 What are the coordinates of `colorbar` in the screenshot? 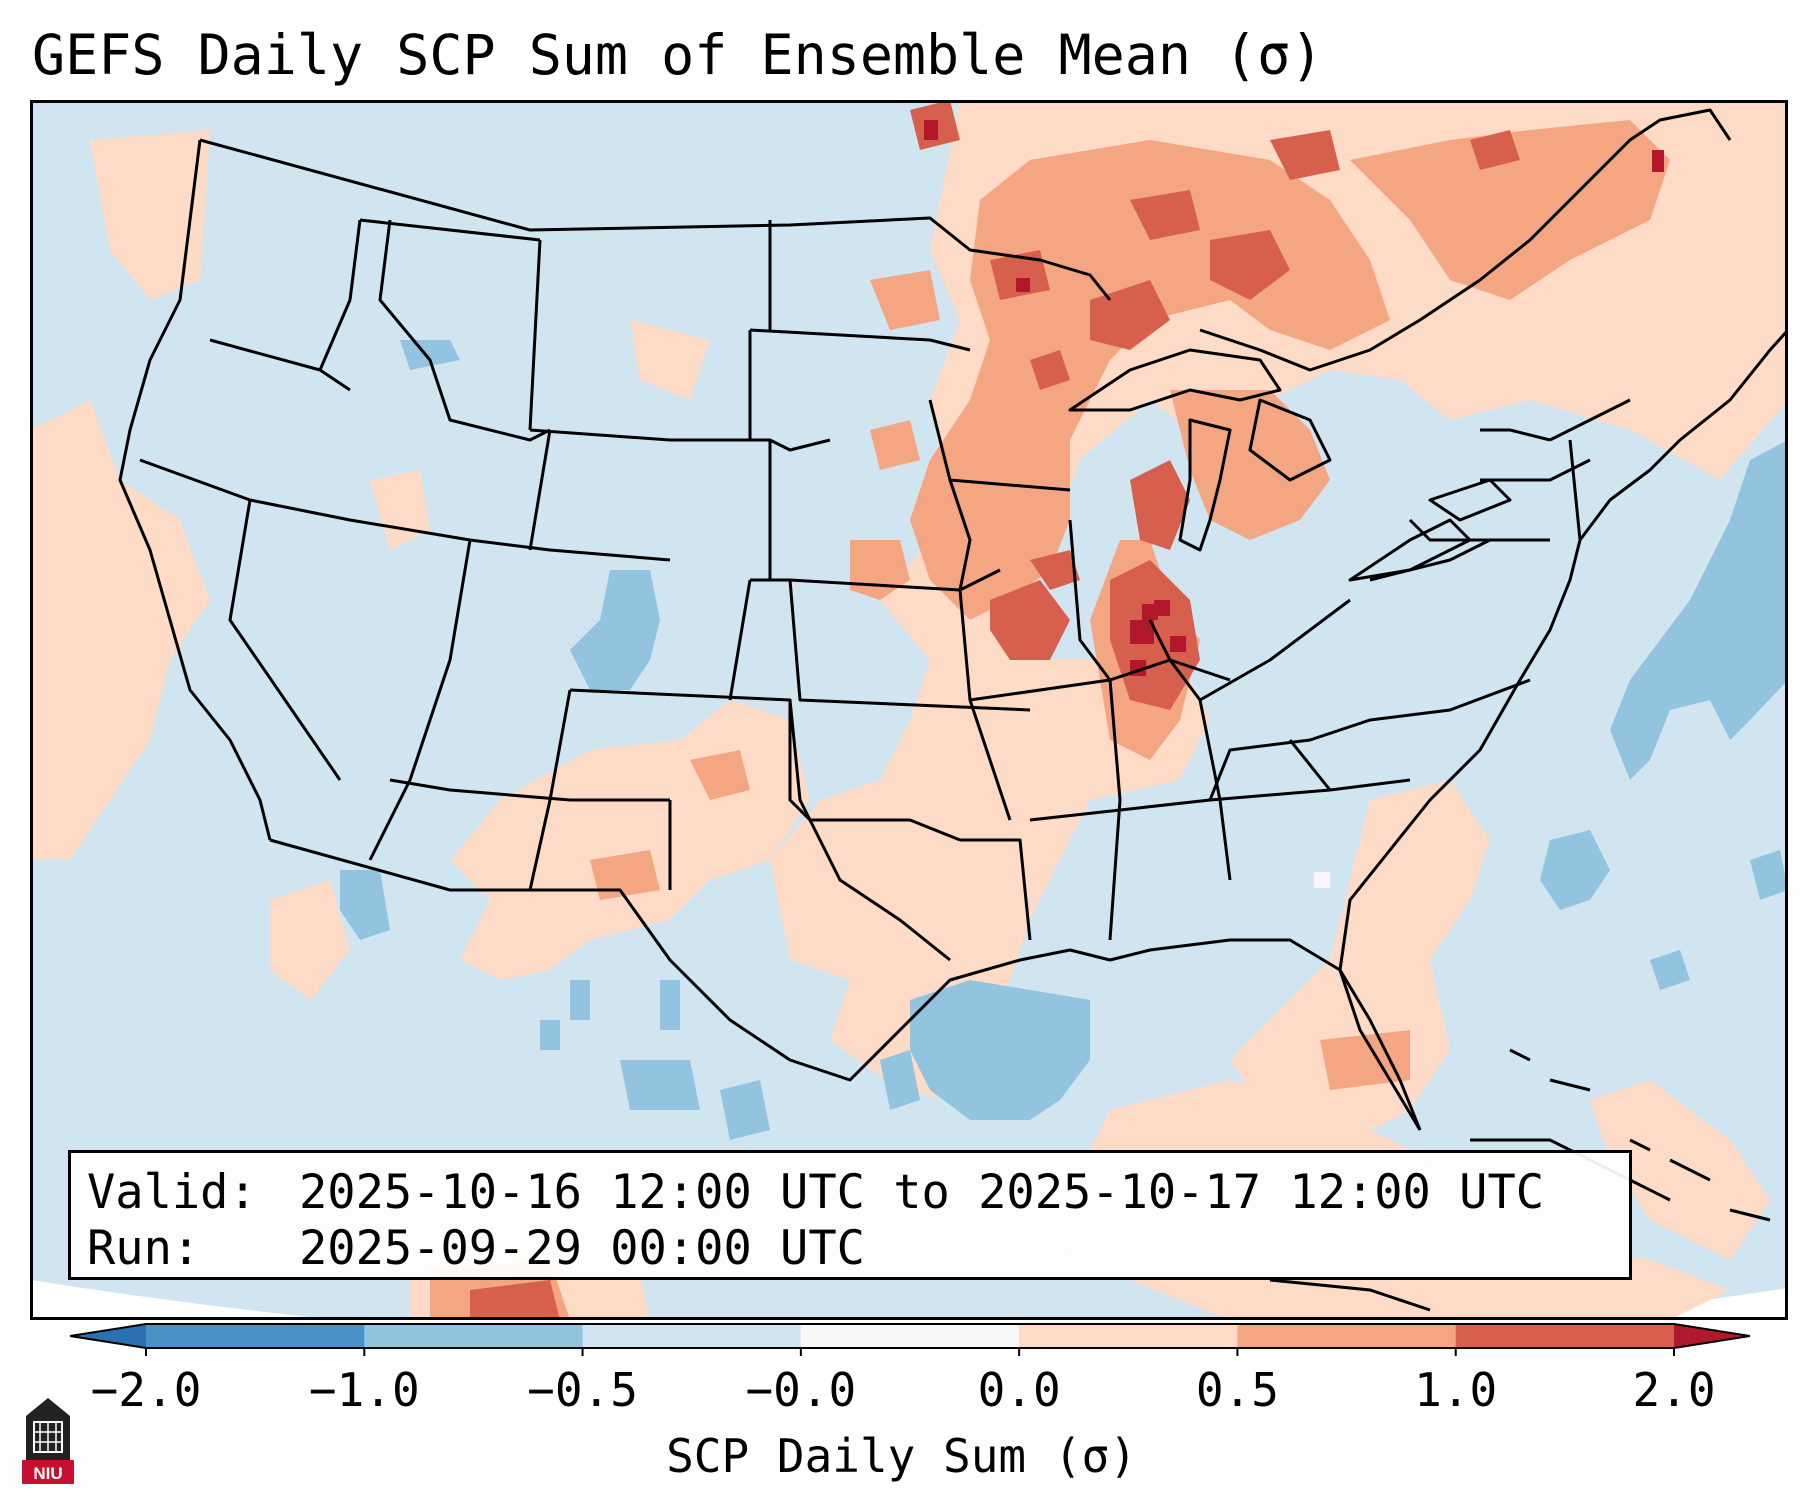 It's located at (910, 1339).